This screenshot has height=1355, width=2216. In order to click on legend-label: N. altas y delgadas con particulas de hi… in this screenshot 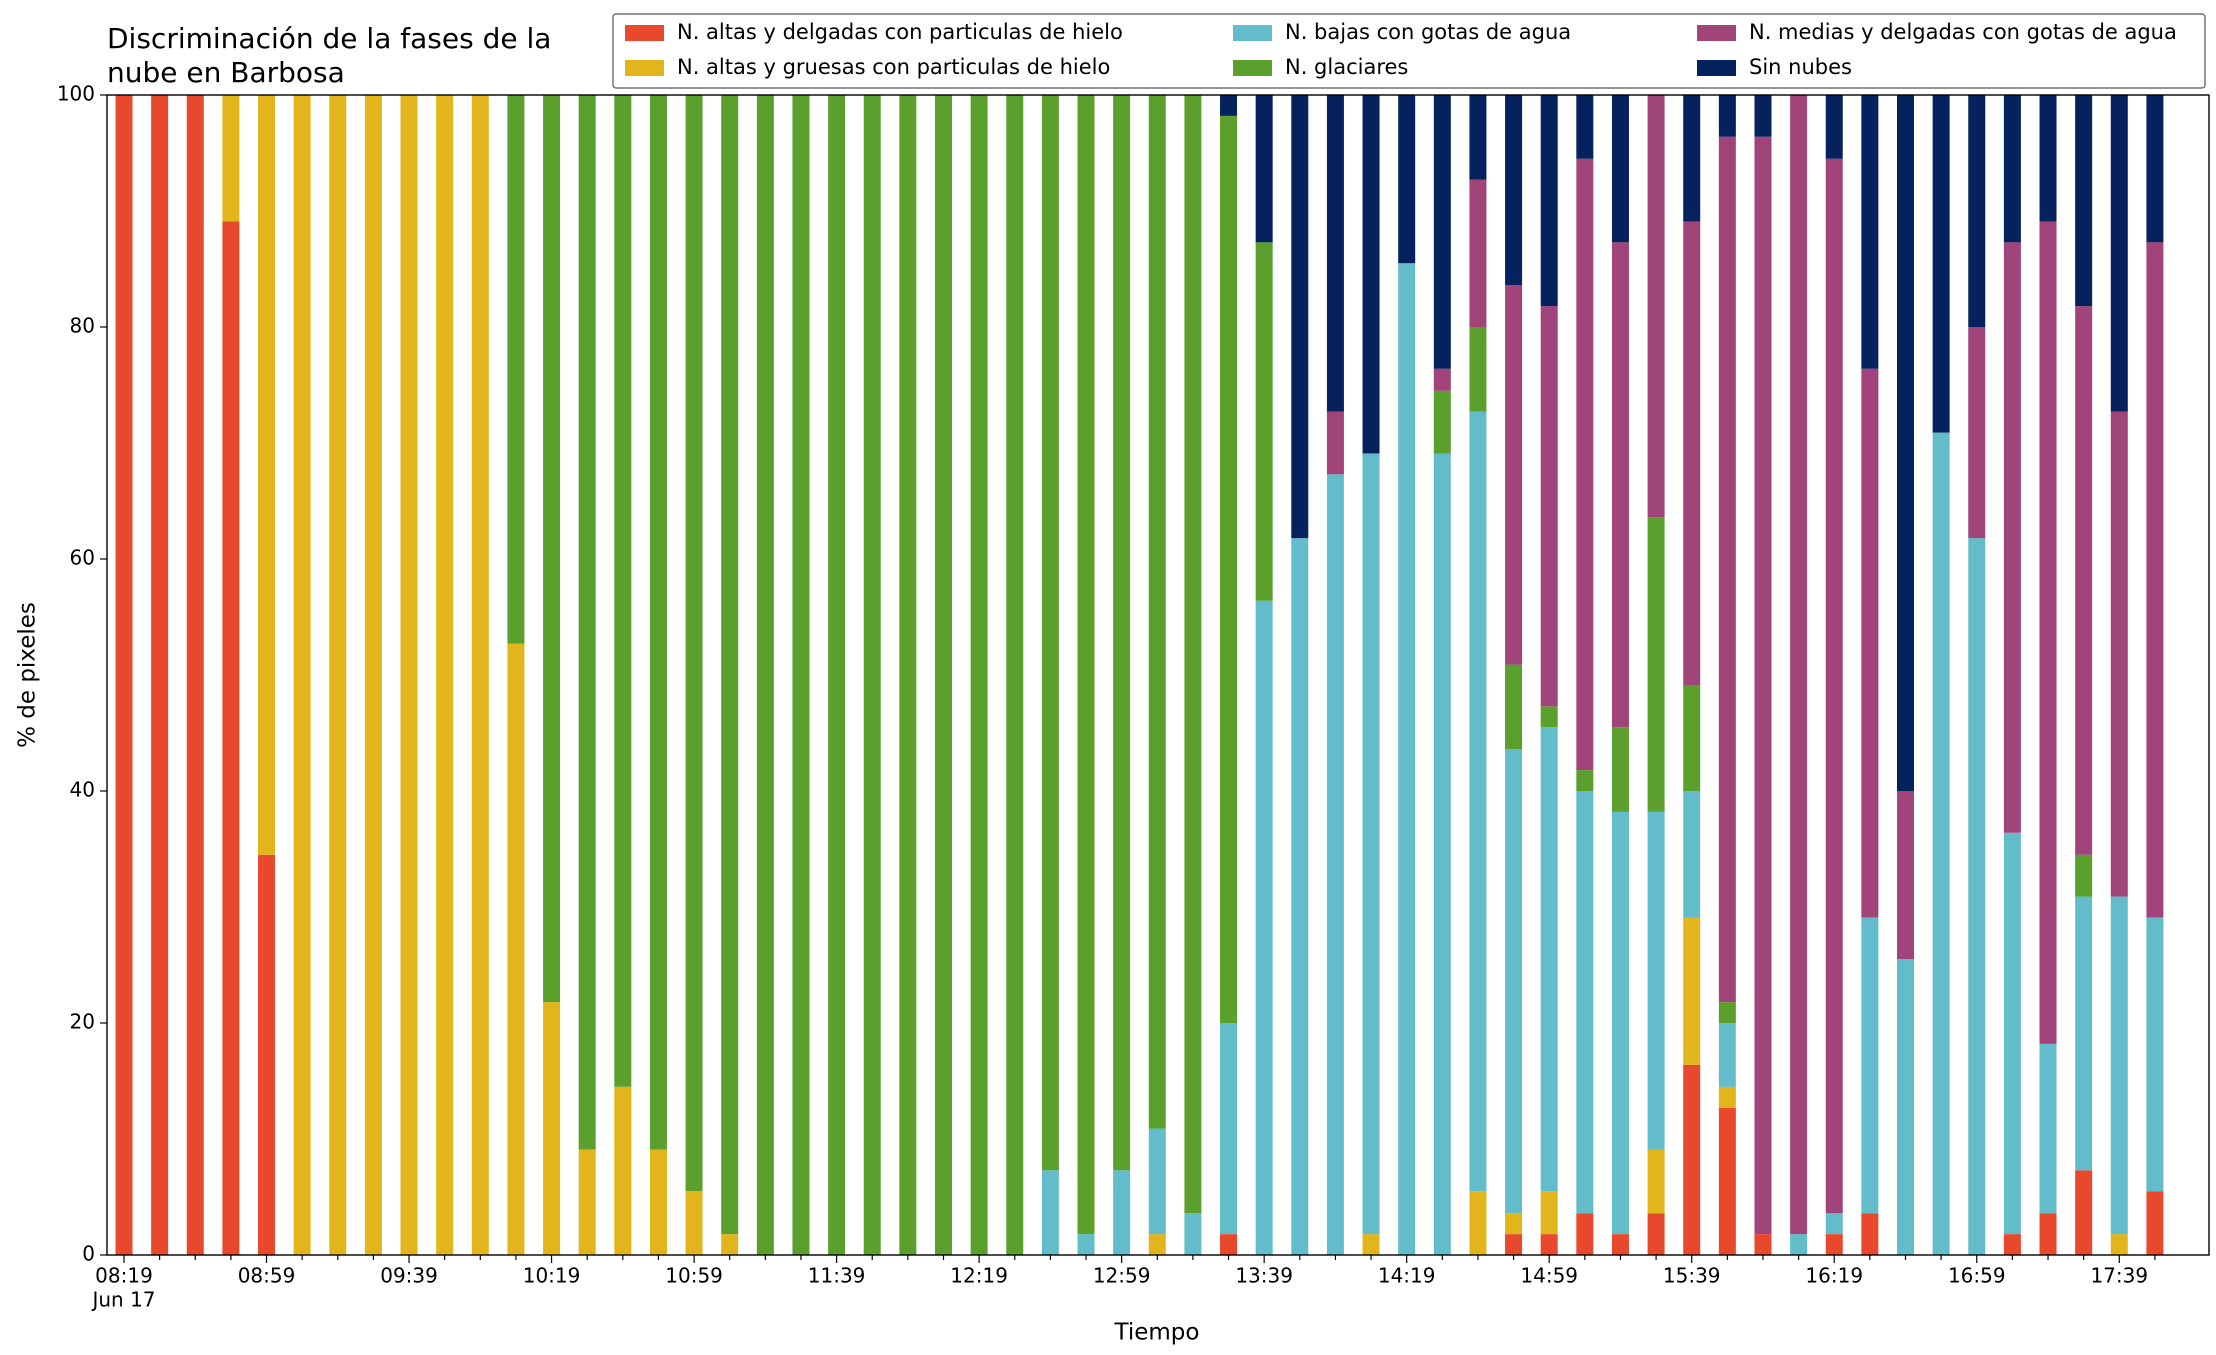, I will do `click(900, 32)`.